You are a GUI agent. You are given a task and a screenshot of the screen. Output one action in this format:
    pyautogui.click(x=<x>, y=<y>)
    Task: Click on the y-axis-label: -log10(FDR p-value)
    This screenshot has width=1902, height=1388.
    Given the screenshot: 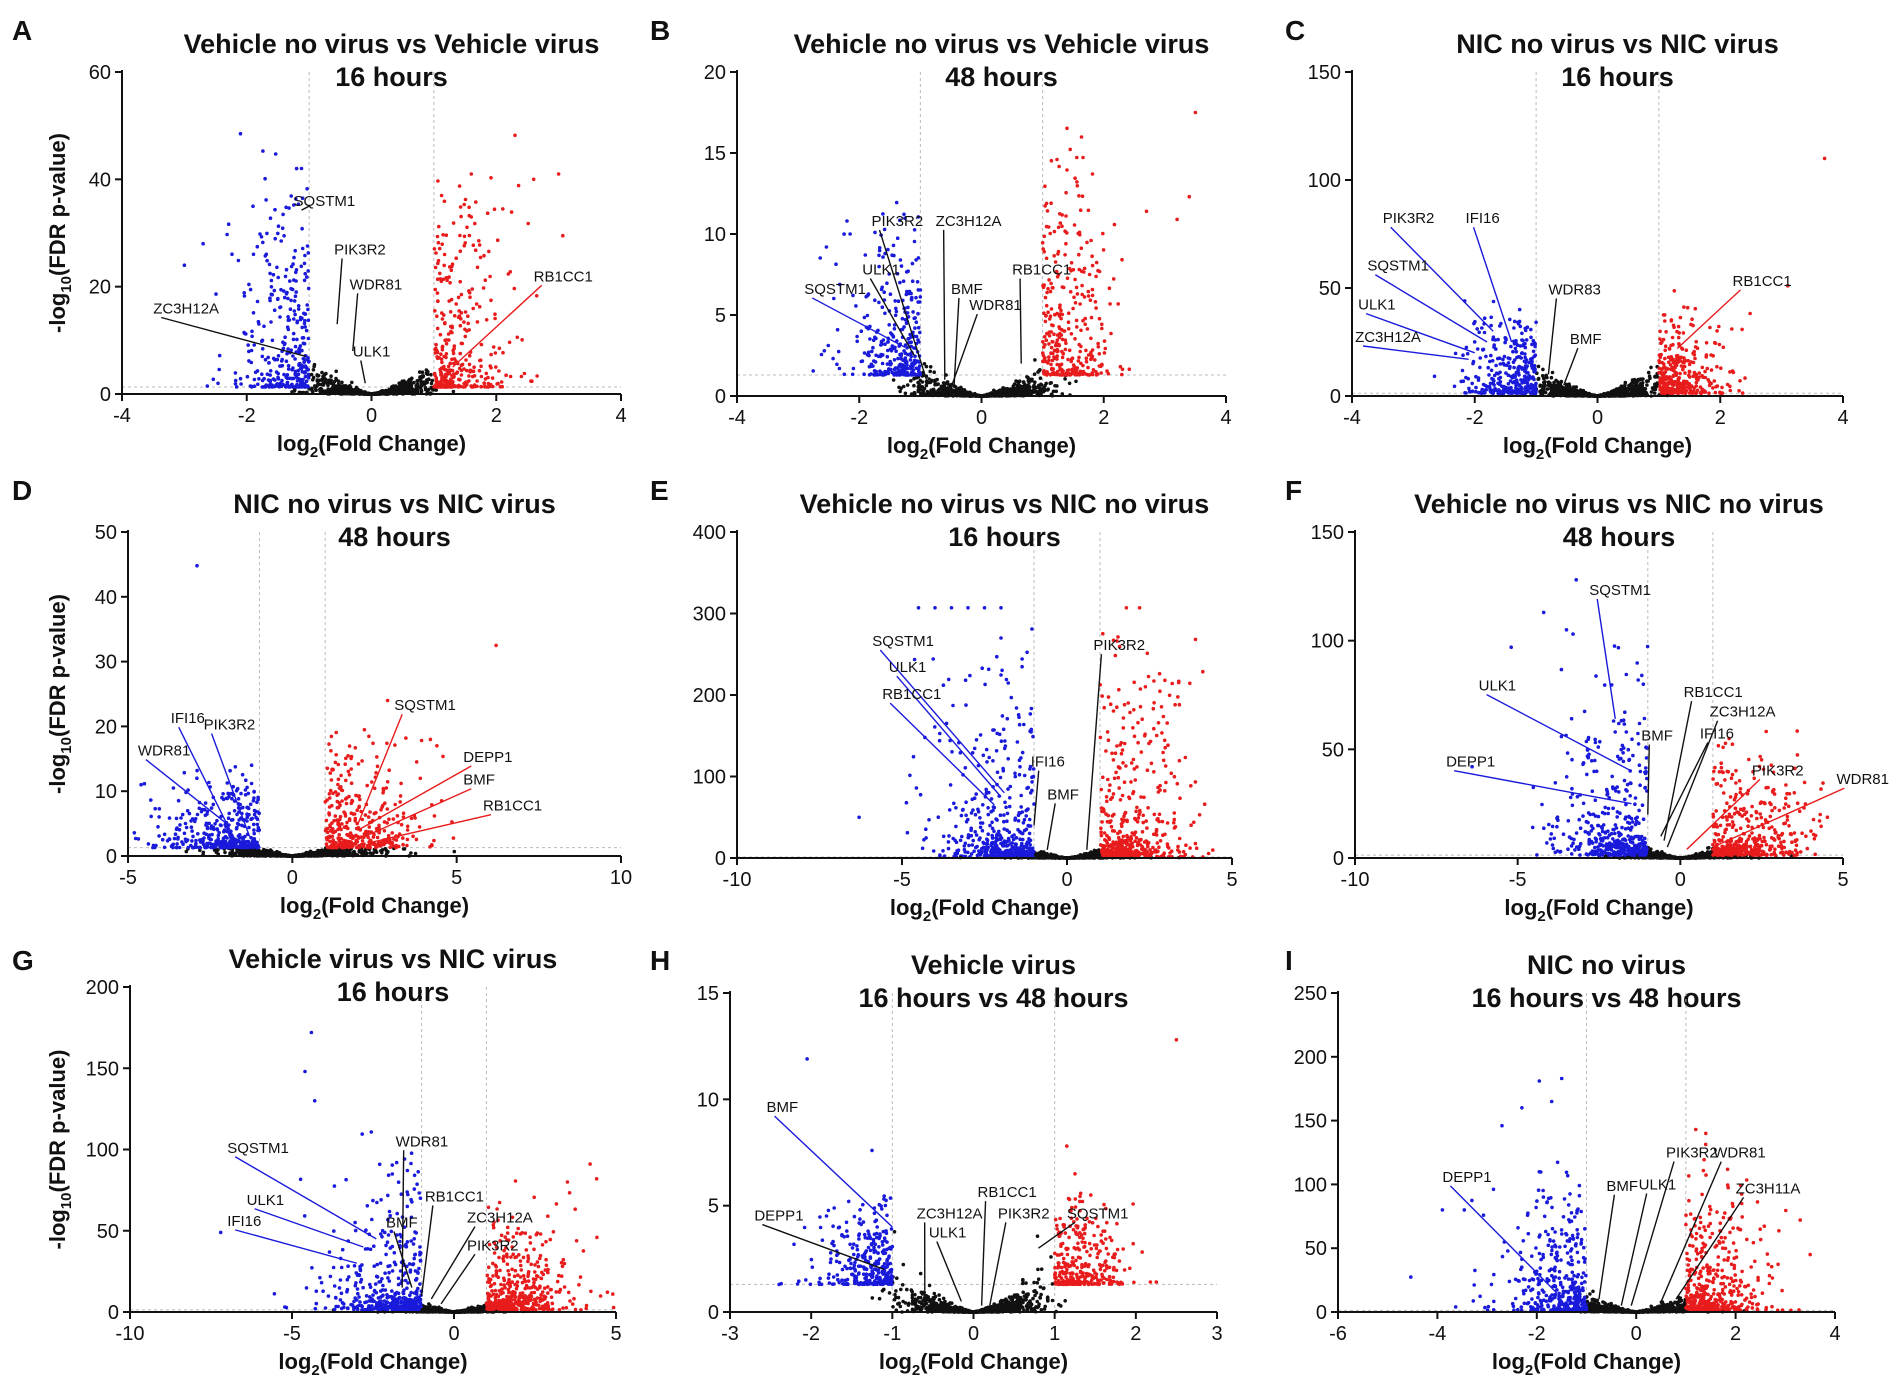 What is the action you would take?
    pyautogui.click(x=60, y=233)
    